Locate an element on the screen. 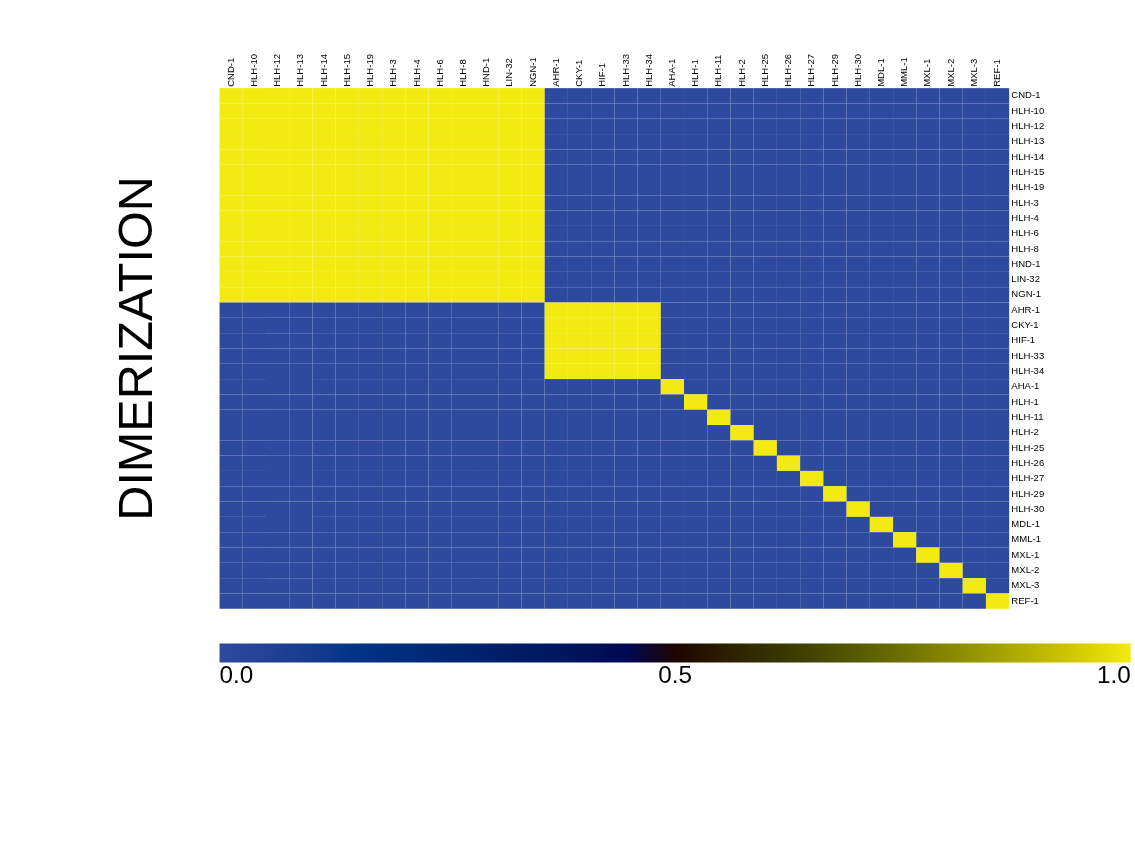 The height and width of the screenshot is (855, 1135). y-tick-label: HND-1 is located at coordinates (1026, 263).